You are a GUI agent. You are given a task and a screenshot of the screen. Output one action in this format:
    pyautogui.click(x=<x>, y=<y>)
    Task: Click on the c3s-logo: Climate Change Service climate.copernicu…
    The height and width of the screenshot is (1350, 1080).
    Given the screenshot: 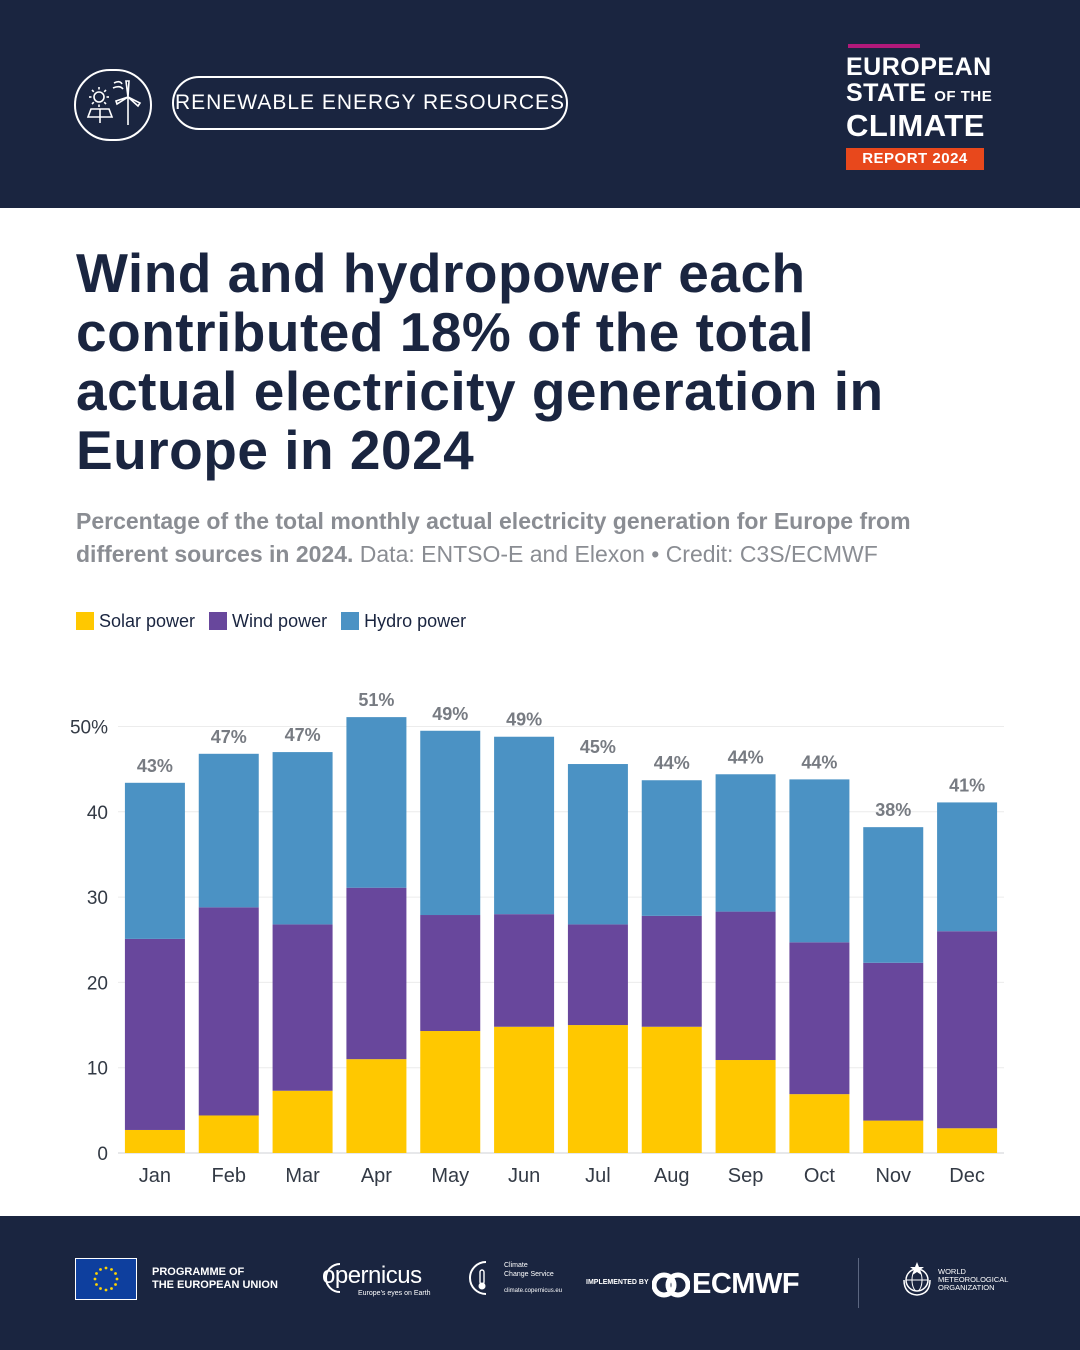 What is the action you would take?
    pyautogui.click(x=514, y=1278)
    